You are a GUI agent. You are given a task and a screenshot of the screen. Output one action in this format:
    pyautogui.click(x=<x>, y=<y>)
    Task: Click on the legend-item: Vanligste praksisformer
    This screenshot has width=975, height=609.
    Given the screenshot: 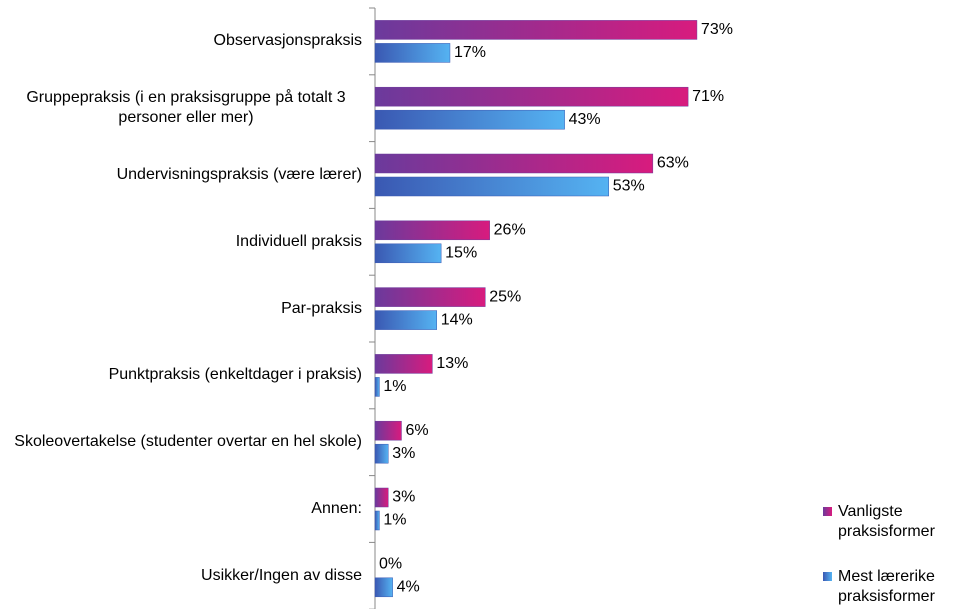 What is the action you would take?
    pyautogui.click(x=895, y=522)
    